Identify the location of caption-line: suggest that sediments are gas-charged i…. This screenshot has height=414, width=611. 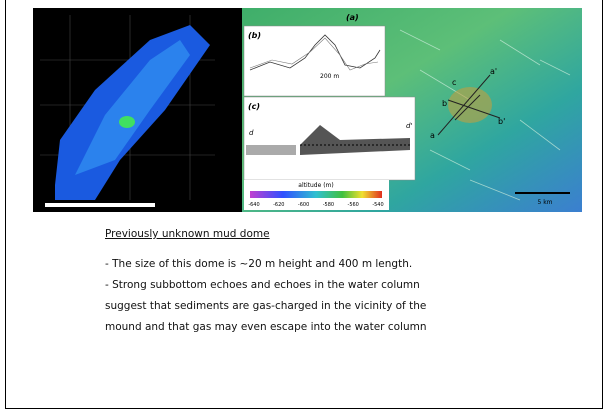
(266, 306).